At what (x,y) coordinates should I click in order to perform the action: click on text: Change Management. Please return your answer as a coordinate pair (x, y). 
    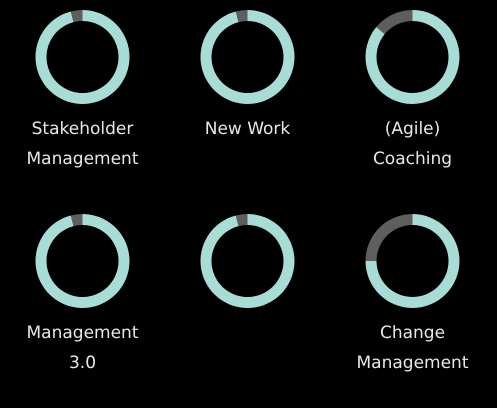
    Looking at the image, I should click on (412, 348).